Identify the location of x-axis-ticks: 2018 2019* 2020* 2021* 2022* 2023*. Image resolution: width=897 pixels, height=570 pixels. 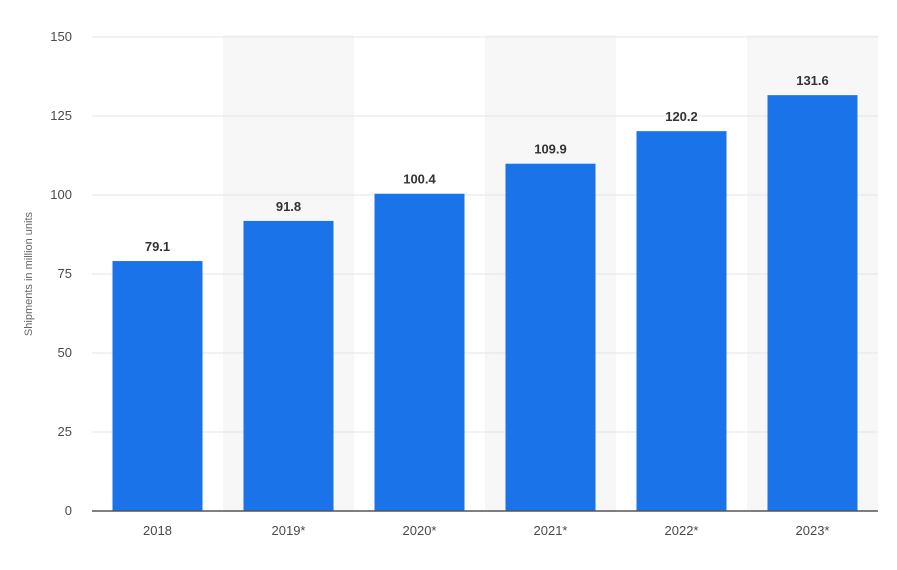
(486, 530).